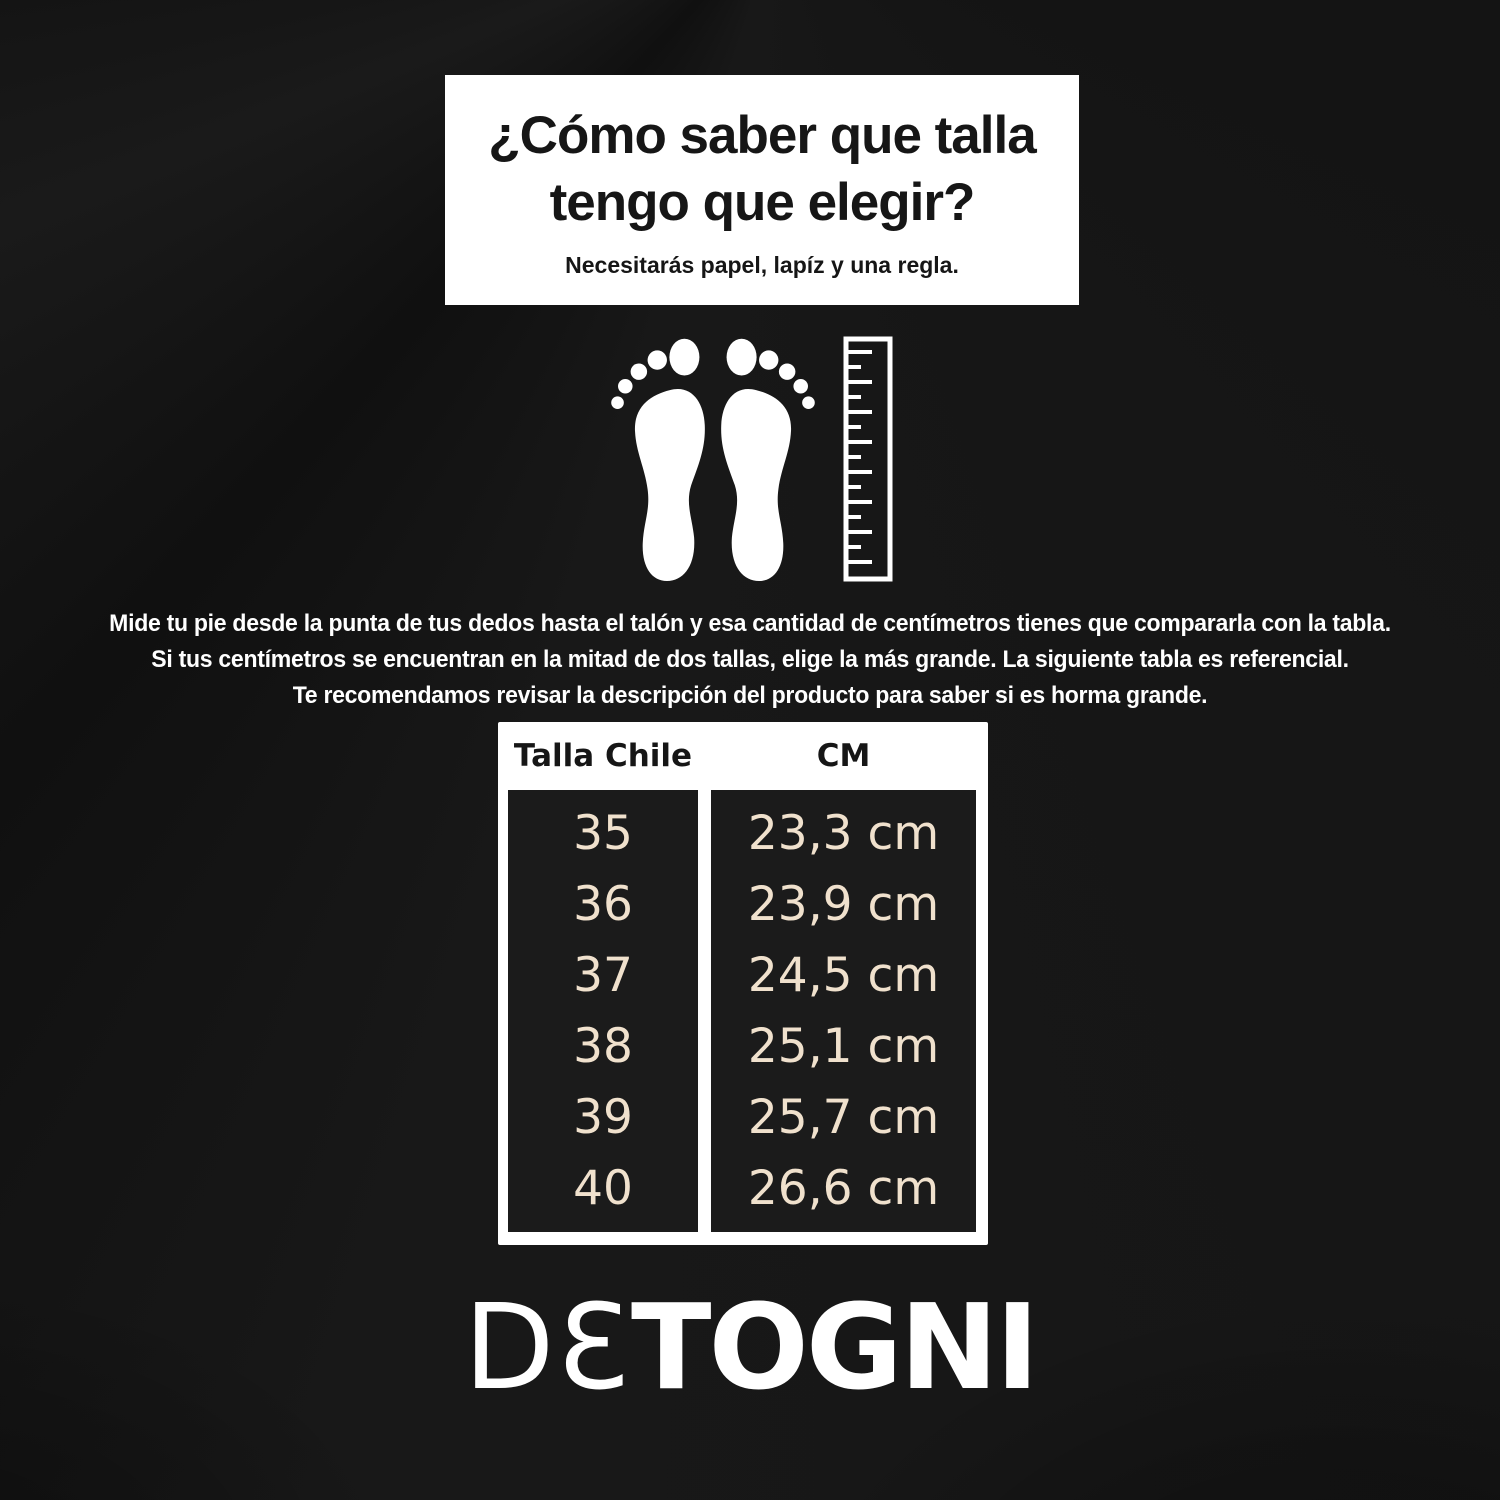 The width and height of the screenshot is (1500, 1500). Describe the element at coordinates (843, 1117) in the screenshot. I see `cm-cell: 25,7 cm` at that location.